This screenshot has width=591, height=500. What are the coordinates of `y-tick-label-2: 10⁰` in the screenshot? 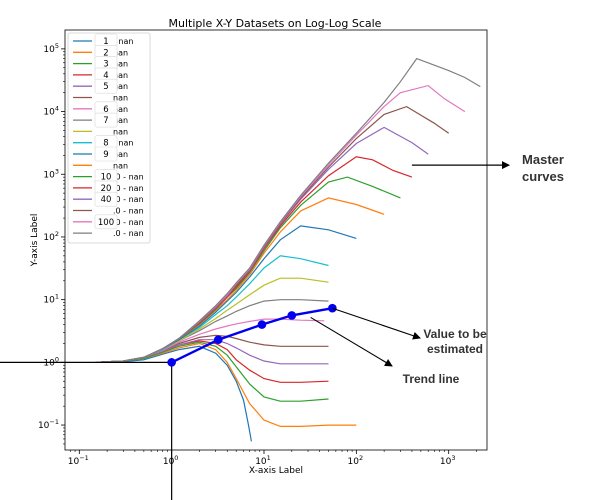 It's located at (51, 361).